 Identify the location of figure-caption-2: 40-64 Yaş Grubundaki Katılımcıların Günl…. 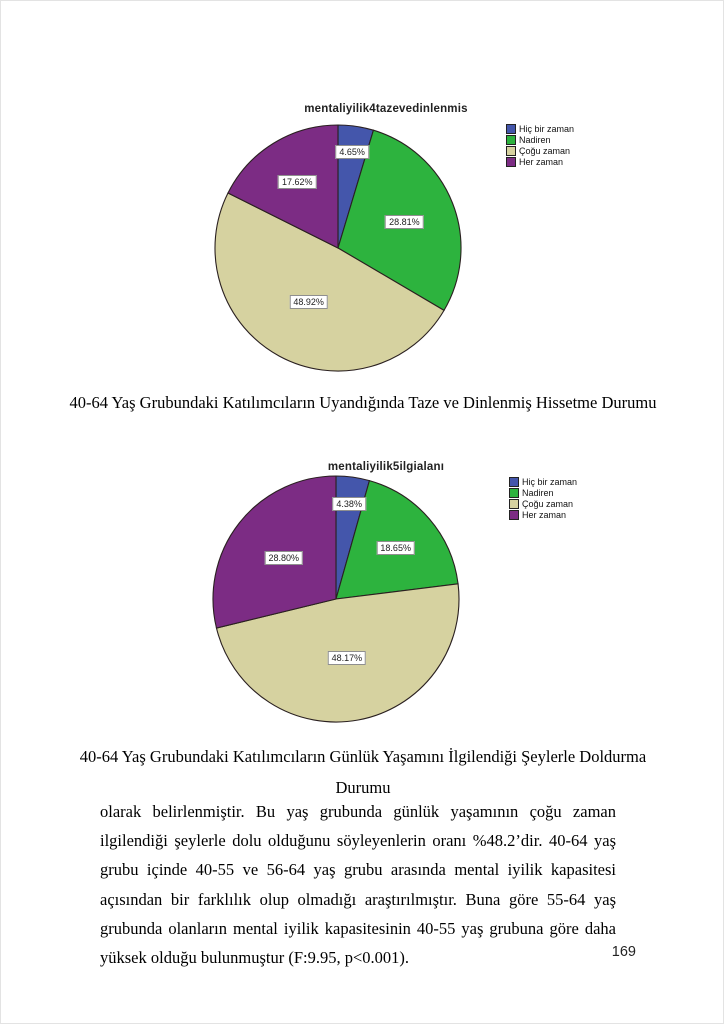
(362, 772).